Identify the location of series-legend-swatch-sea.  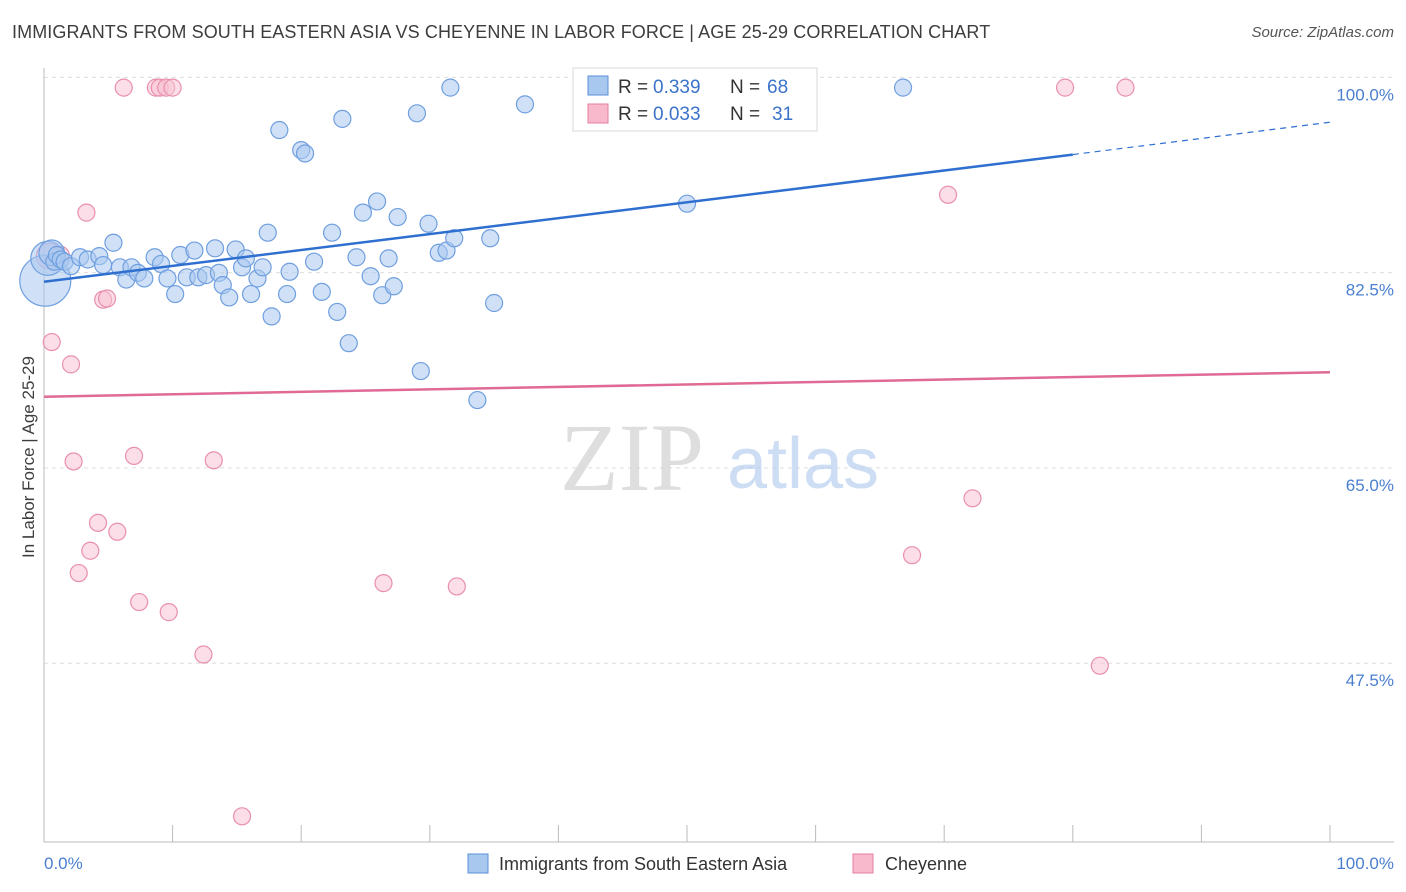
(478, 863).